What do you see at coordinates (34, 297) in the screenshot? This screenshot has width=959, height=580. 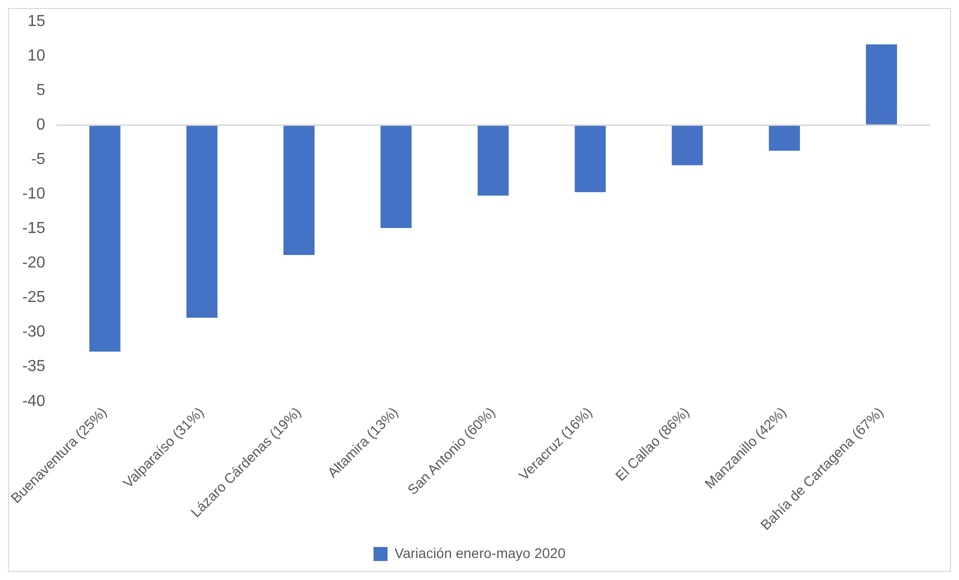 I see `y-tick-label: -25` at bounding box center [34, 297].